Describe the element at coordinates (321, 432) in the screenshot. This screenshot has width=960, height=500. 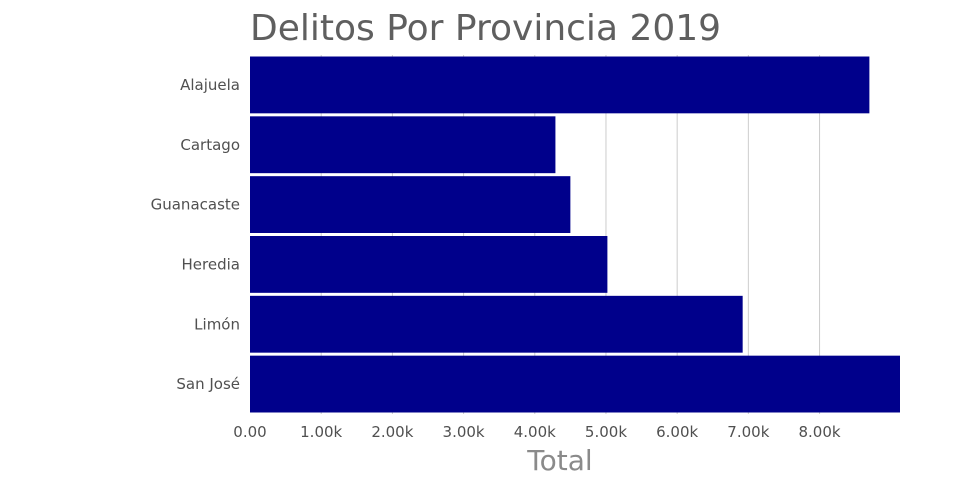
I see `x-tick-label: 1.00k` at that location.